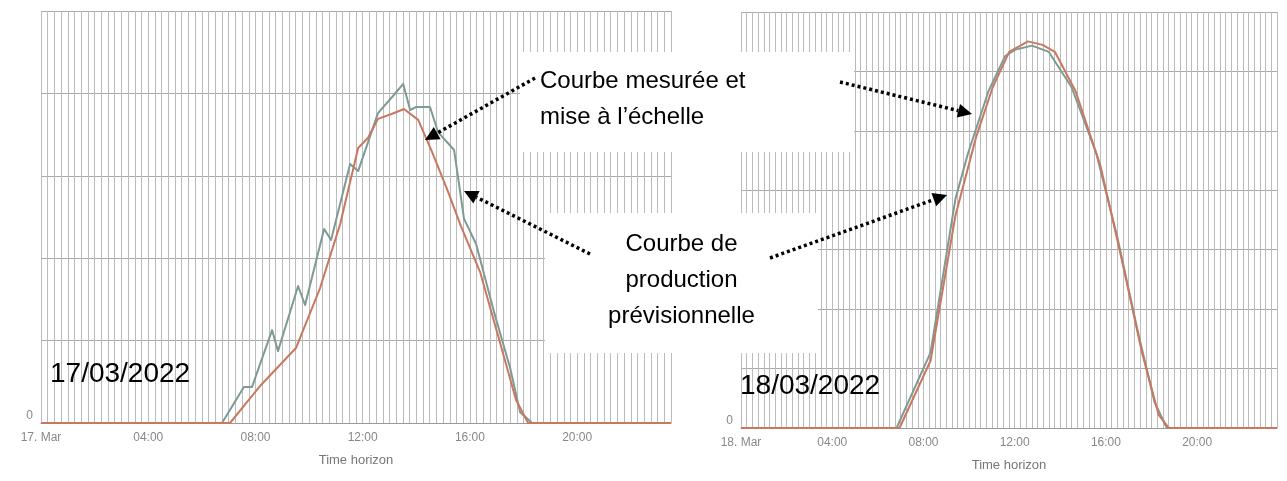 The width and height of the screenshot is (1287, 481). Describe the element at coordinates (120, 372) in the screenshot. I see `annotation: 17/03/2022` at that location.